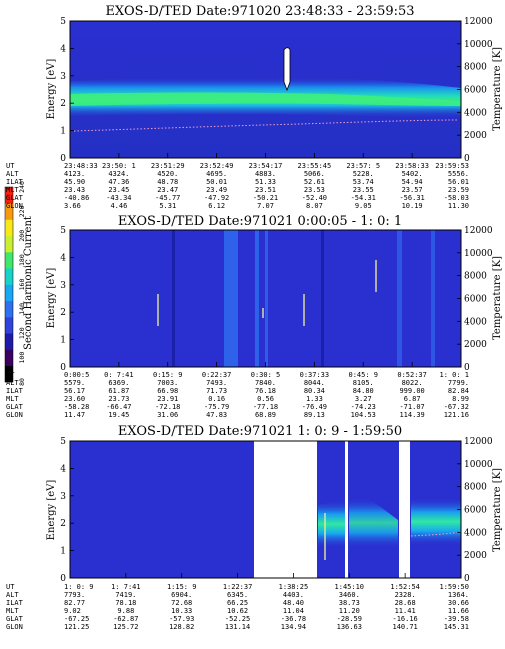 Image resolution: width=505 pixels, height=649 pixels. What do you see at coordinates (118, 206) in the screenshot?
I see `table-cell: 4.46` at bounding box center [118, 206].